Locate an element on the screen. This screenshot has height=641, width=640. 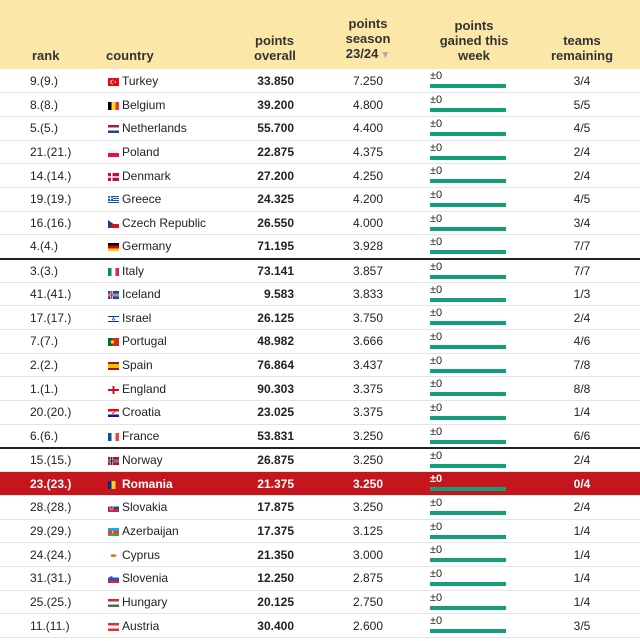
country-name: Netherlands is located at coordinates (154, 128).